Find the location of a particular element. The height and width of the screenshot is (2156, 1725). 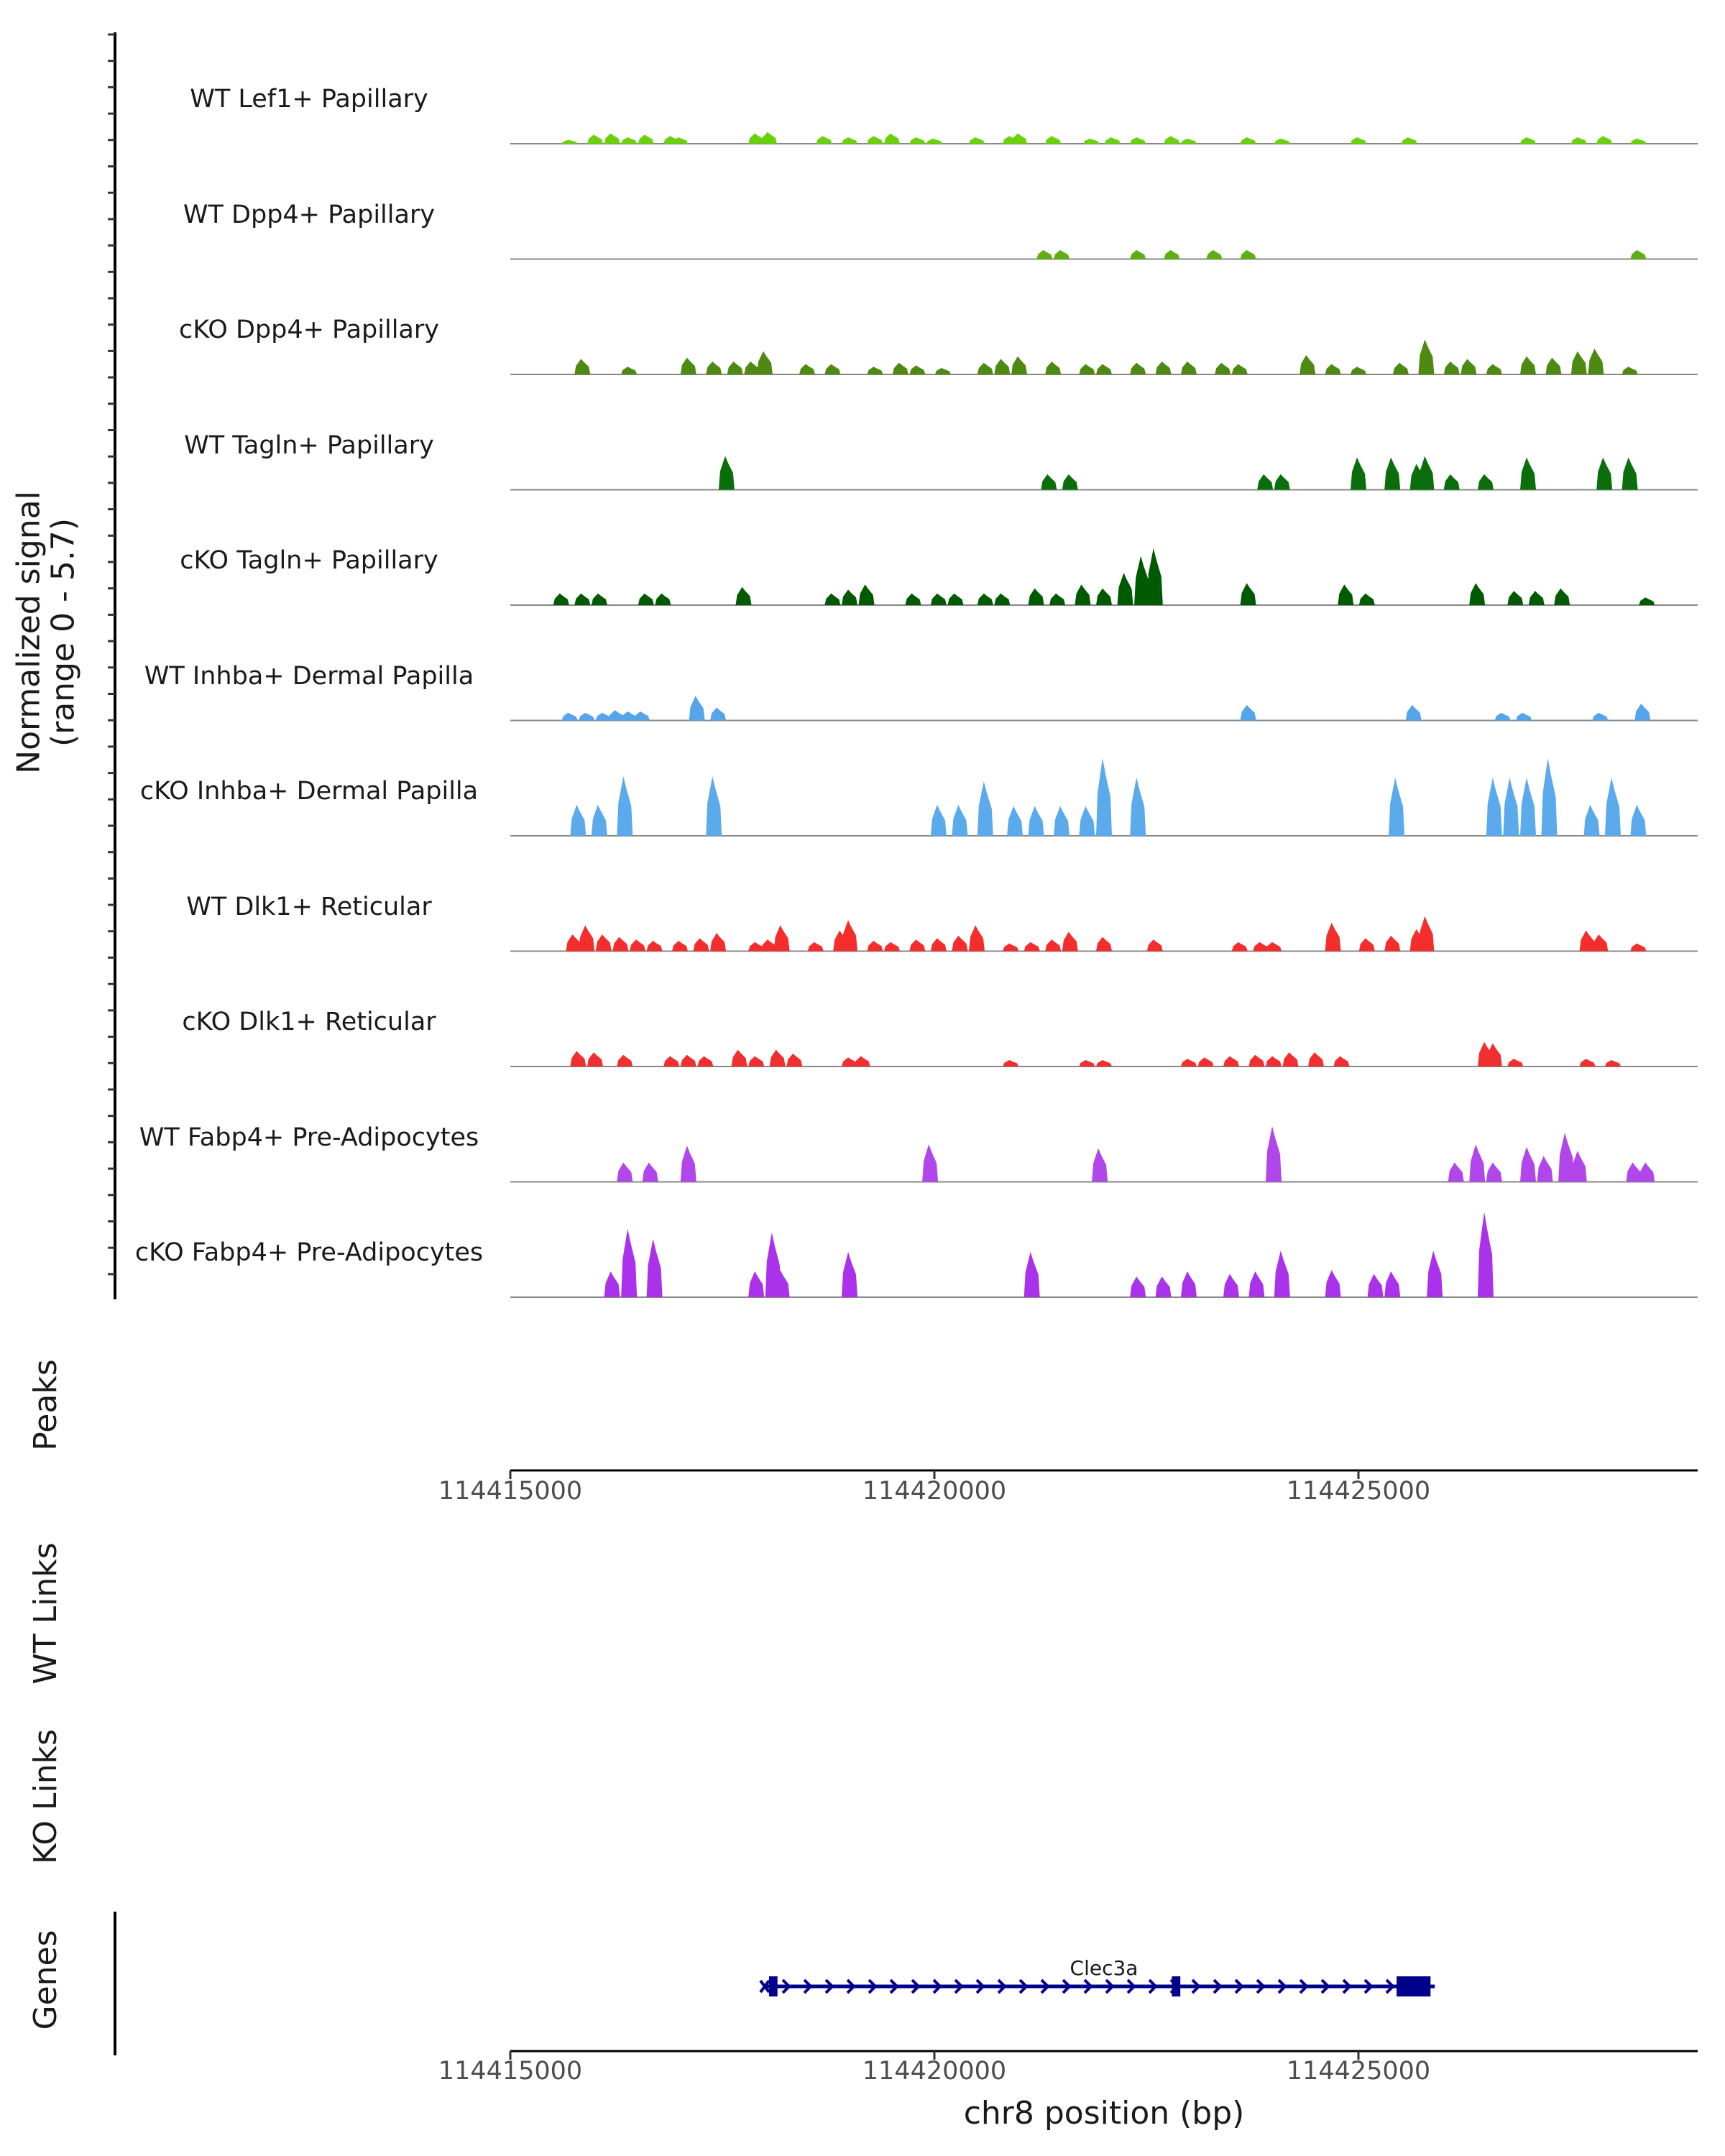

track-label: cKO Fabp4+ Pre-Adipocytes is located at coordinates (309, 1252).